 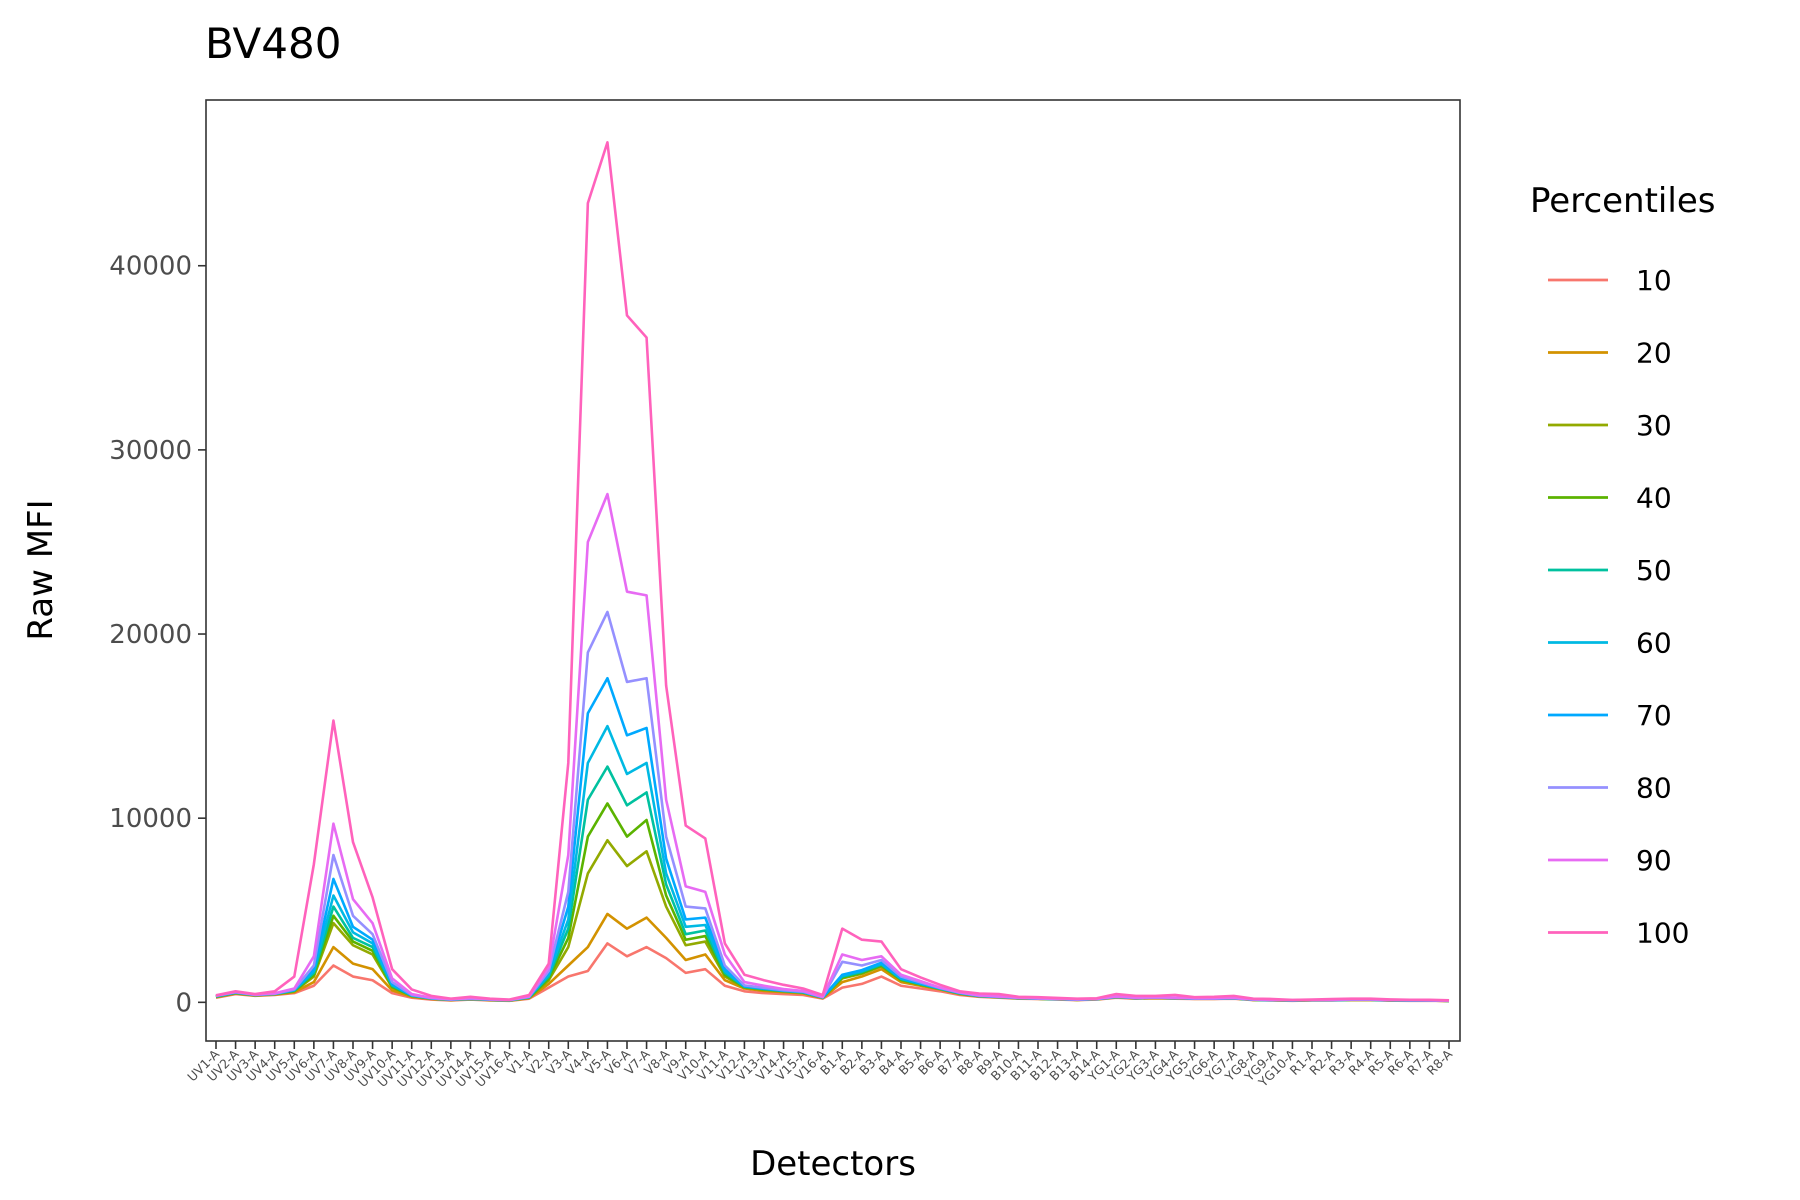 What do you see at coordinates (833, 1164) in the screenshot?
I see `x-axis-title: Detectors` at bounding box center [833, 1164].